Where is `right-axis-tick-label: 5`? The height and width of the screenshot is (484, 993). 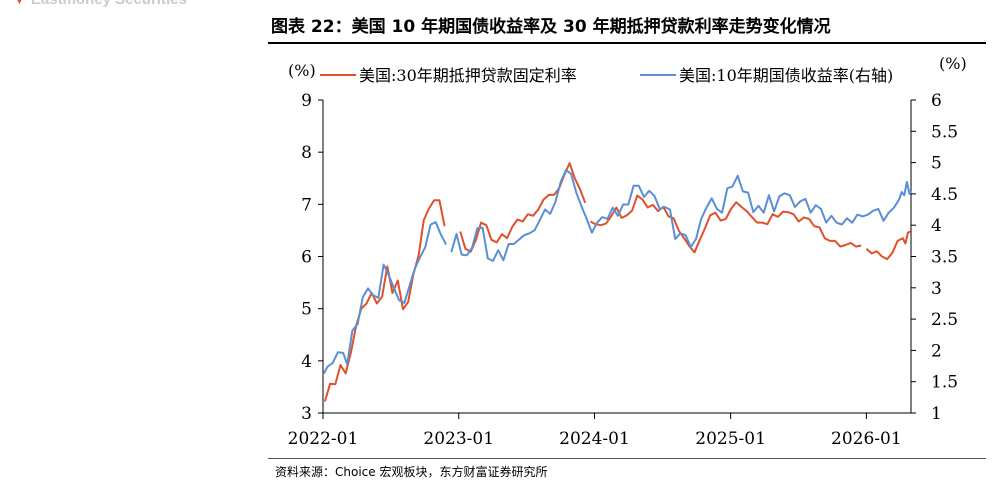 right-axis-tick-label: 5 is located at coordinates (936, 164).